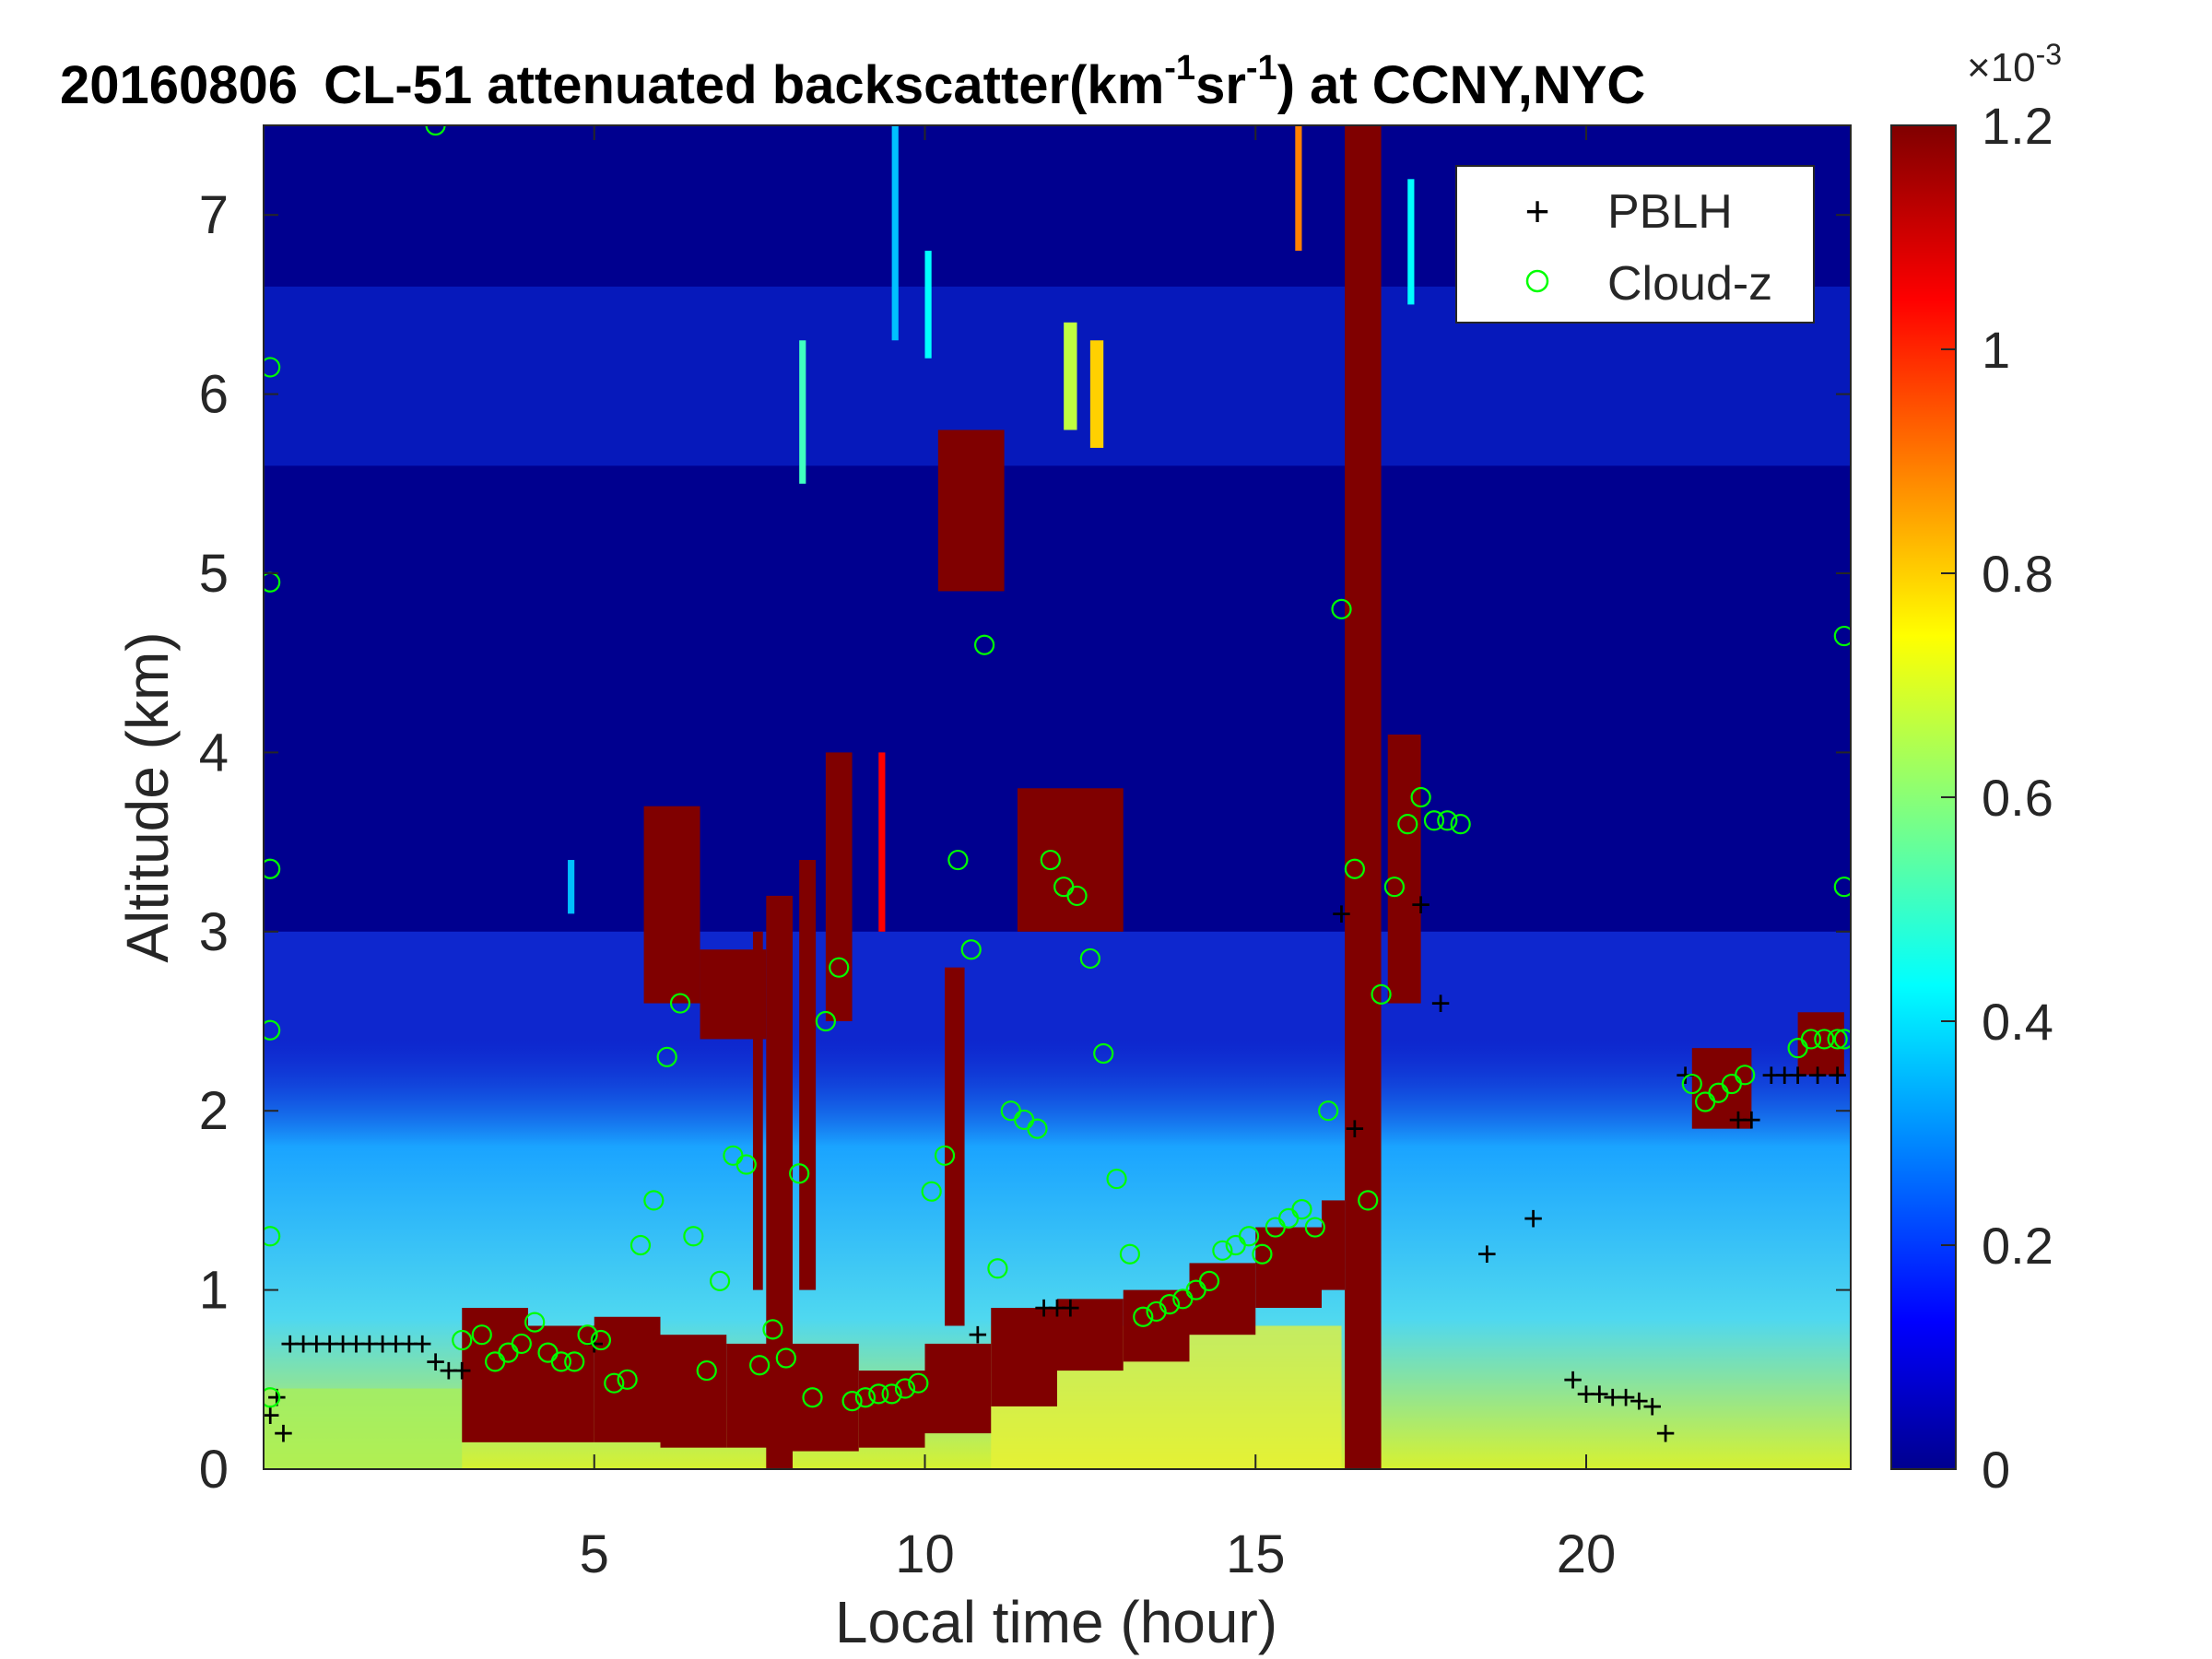  I want to click on colorbar-tick-label: 0.2, so click(2017, 1246).